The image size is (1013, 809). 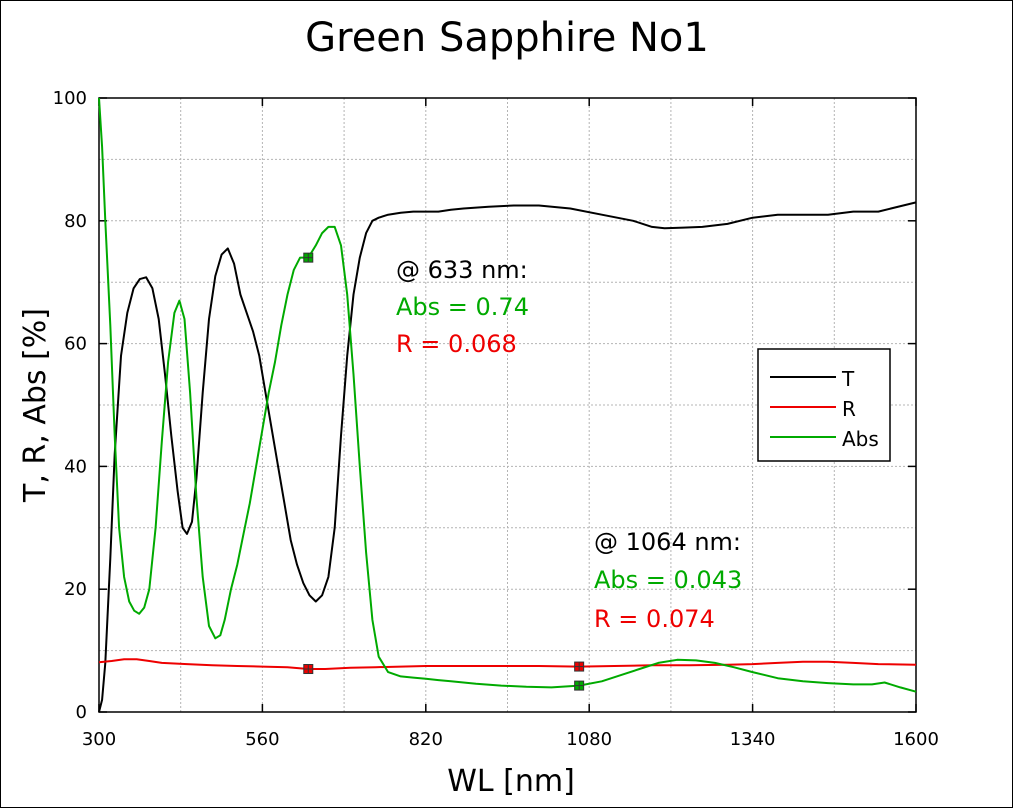 I want to click on annotation-1064-r: R = 0.074, so click(x=654, y=619).